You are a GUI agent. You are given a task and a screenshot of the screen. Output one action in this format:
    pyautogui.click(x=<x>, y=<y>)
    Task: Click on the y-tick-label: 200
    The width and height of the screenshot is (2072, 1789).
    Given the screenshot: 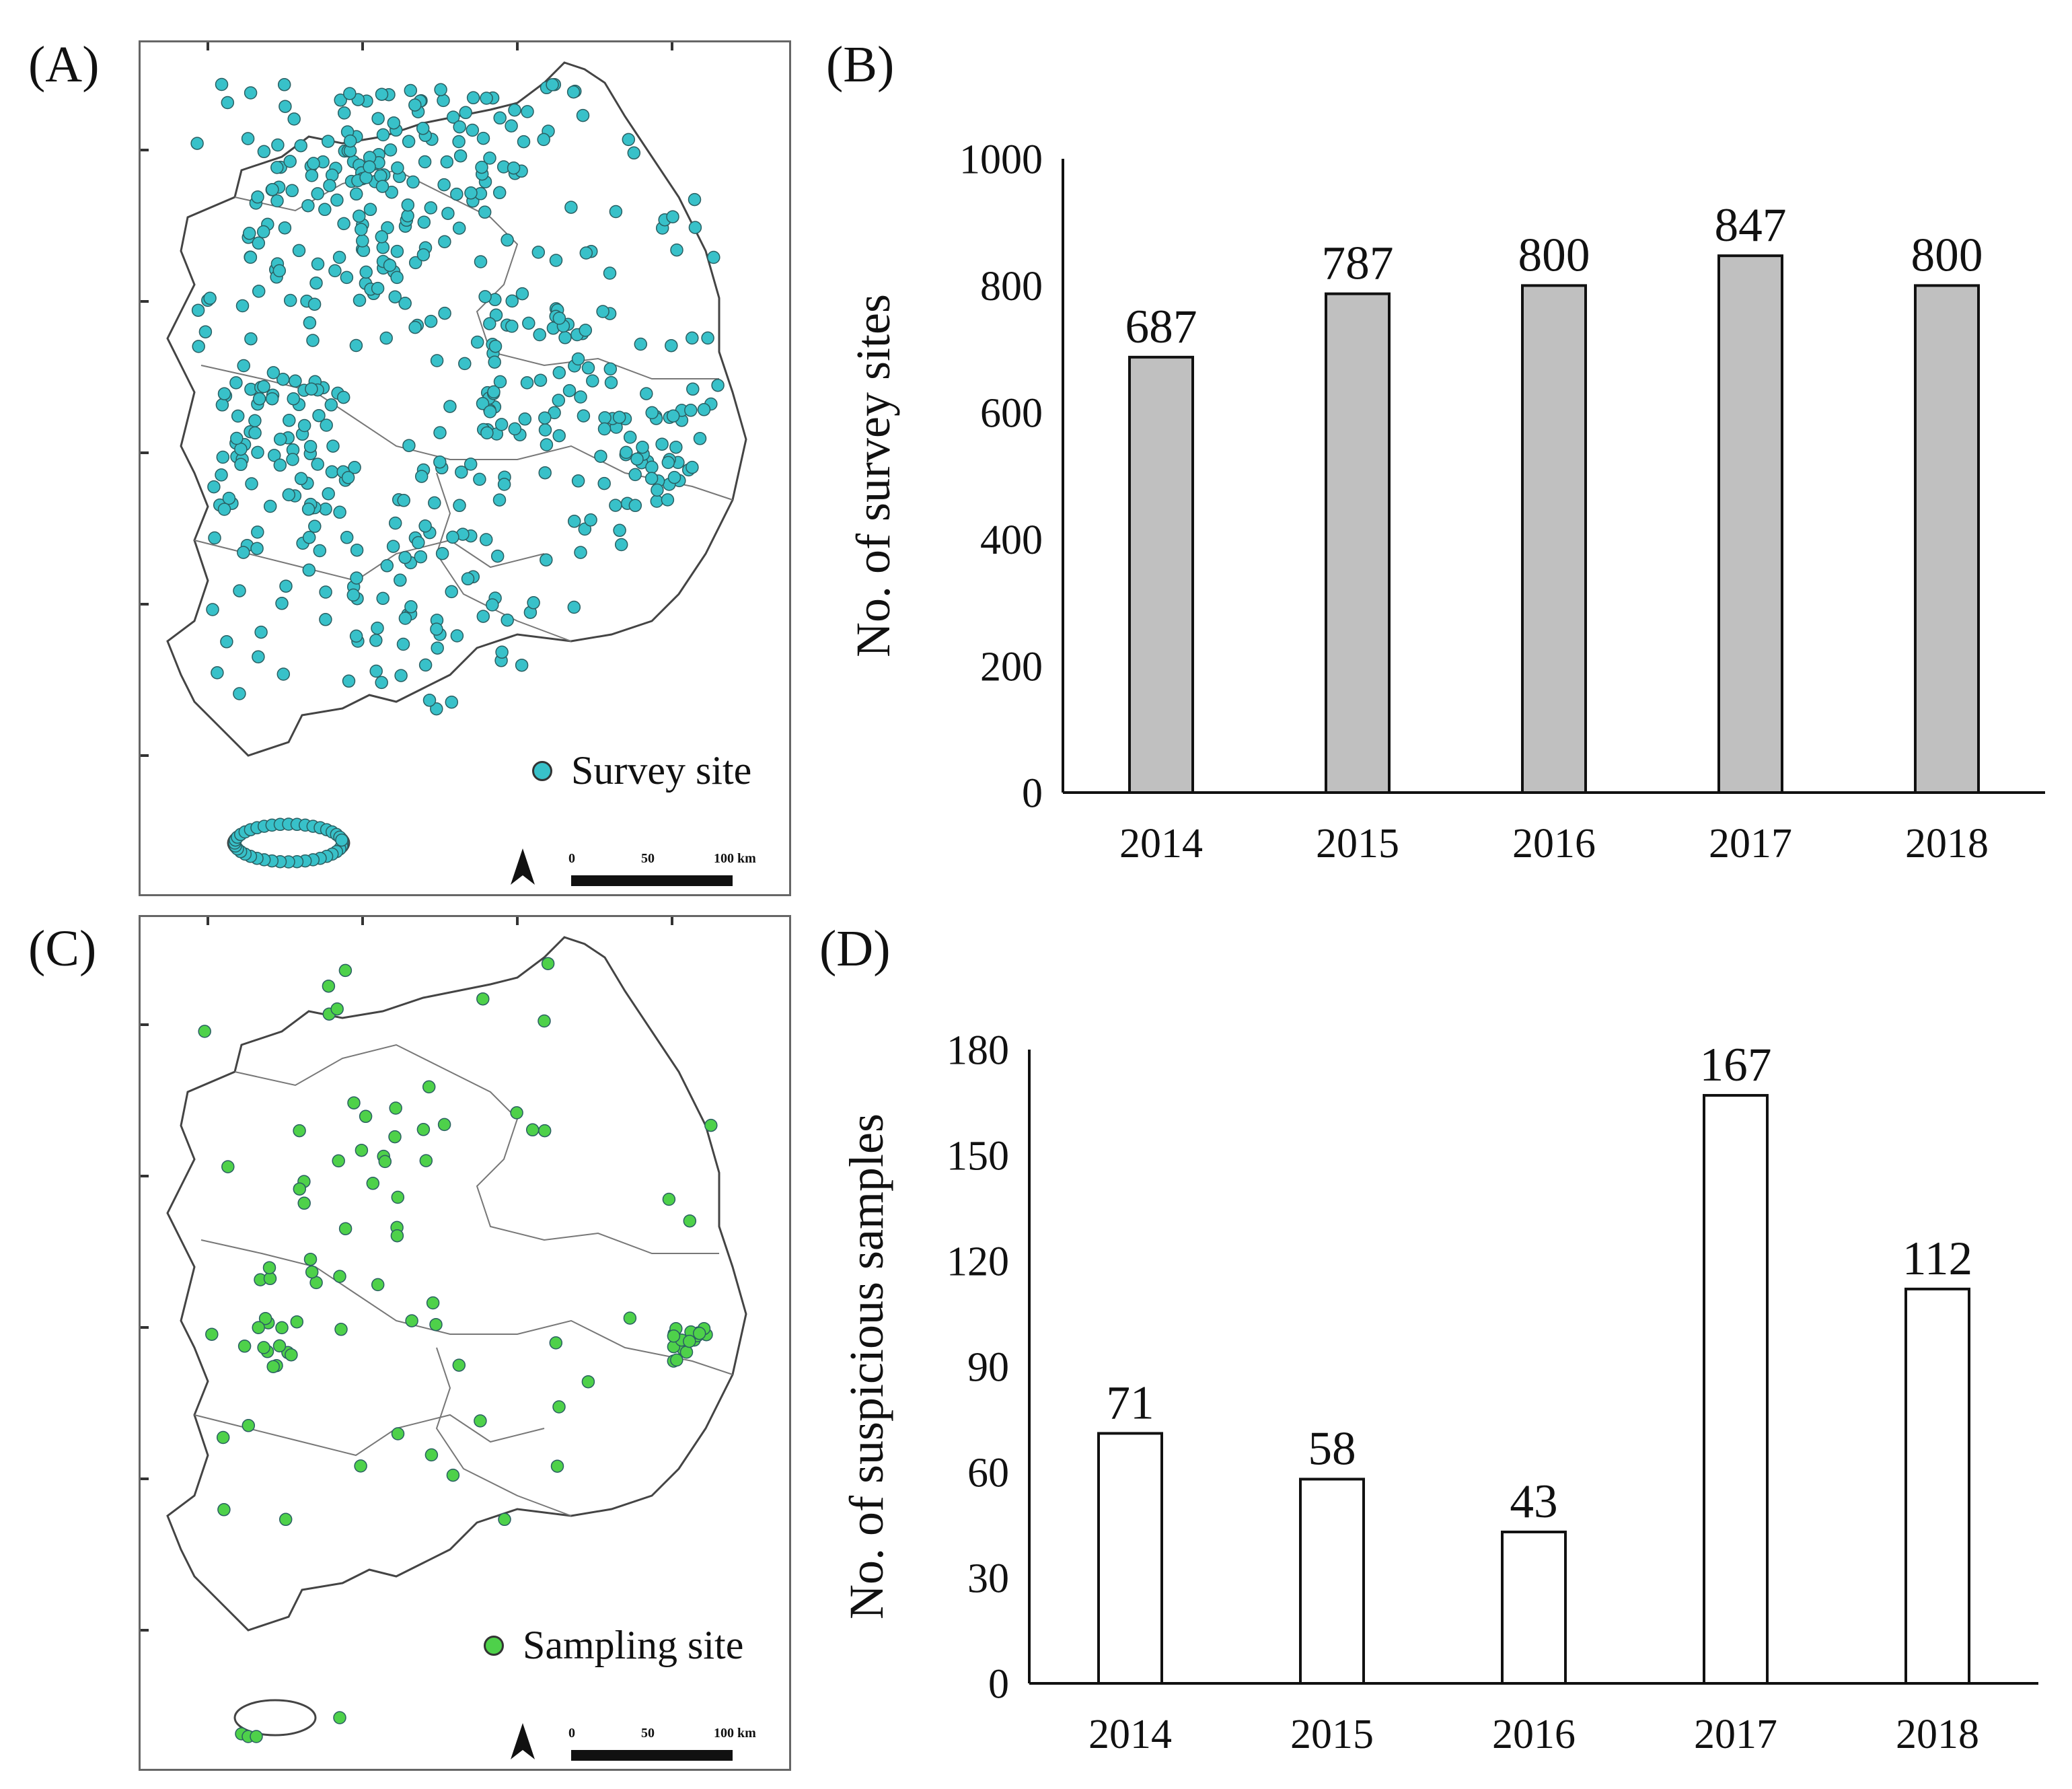 What is the action you would take?
    pyautogui.click(x=1011, y=667)
    